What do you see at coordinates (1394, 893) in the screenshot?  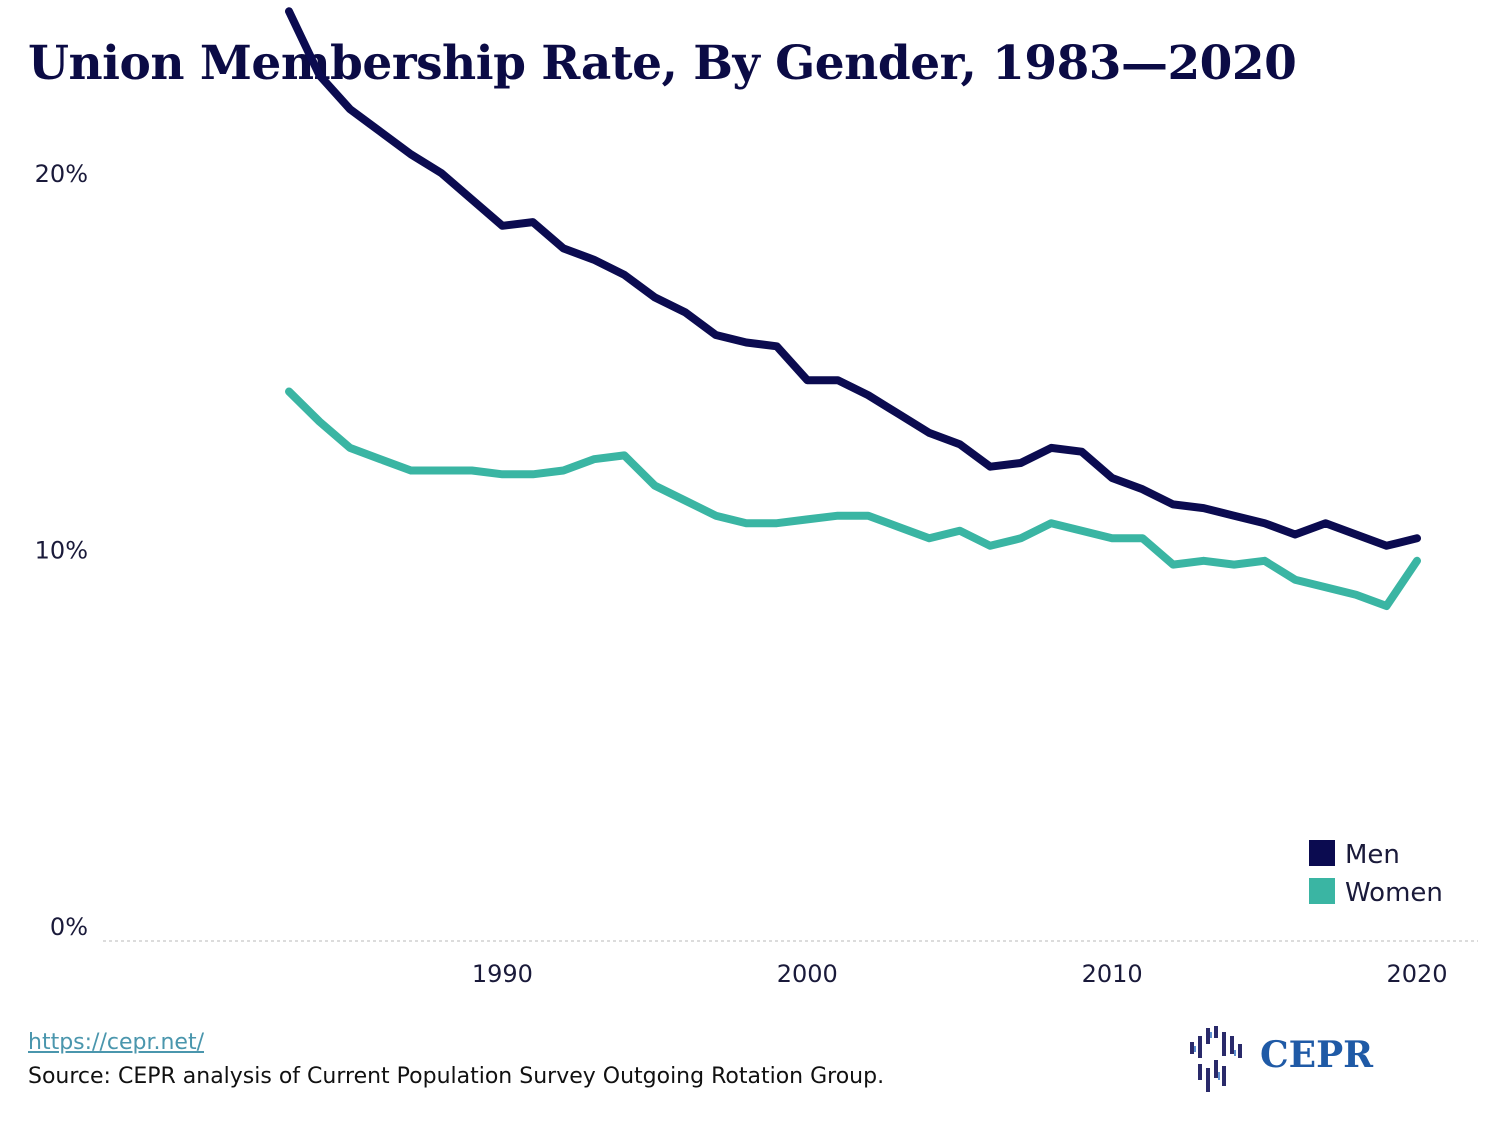 I see `legend-label-women: Women` at bounding box center [1394, 893].